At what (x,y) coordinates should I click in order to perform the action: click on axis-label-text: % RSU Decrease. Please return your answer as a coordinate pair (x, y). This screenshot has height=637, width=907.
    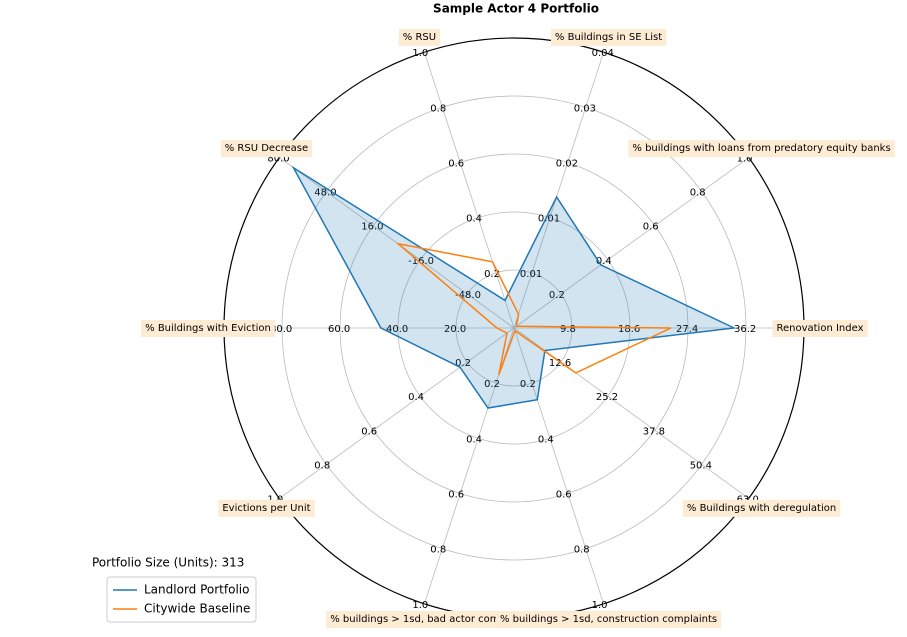
    Looking at the image, I should click on (266, 148).